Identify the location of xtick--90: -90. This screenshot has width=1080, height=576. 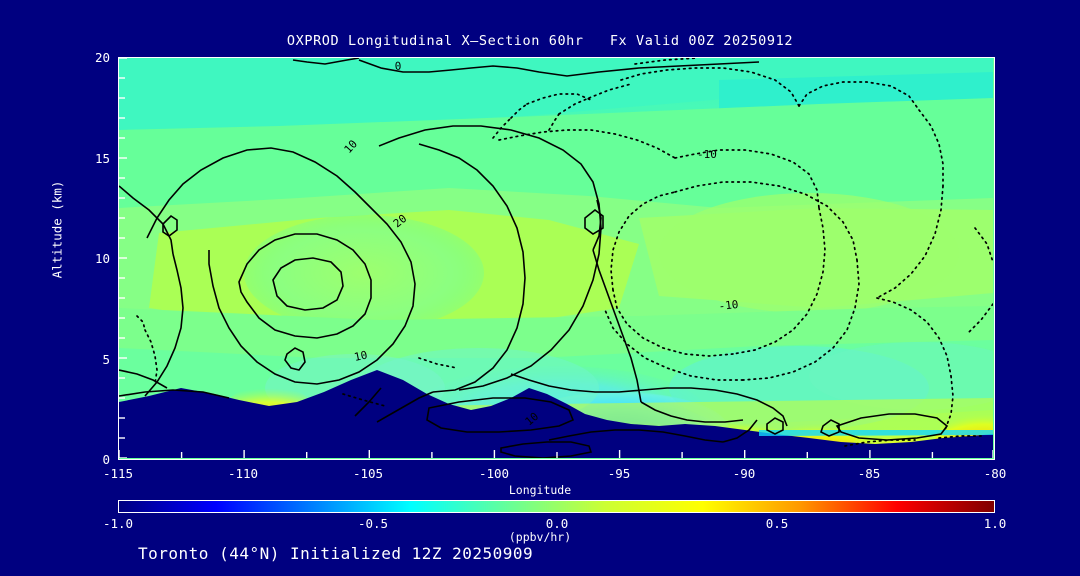
(744, 473).